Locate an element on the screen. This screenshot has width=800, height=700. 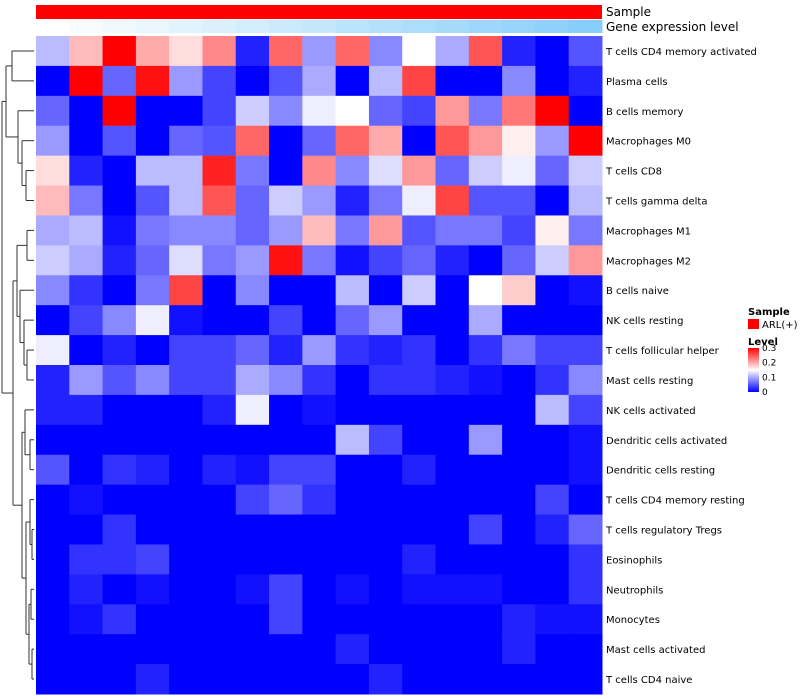
row-label: Mast cells resting is located at coordinates (649, 381).